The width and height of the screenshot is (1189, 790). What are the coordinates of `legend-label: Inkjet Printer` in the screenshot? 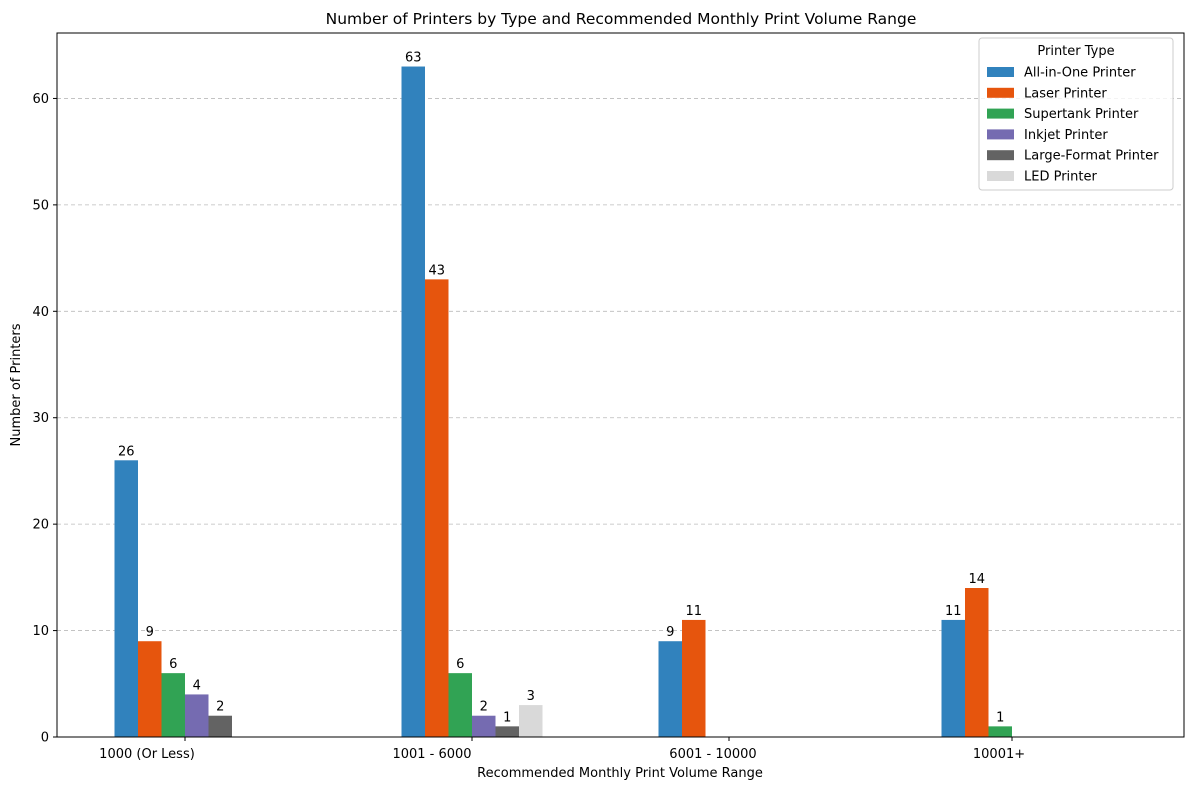 It's located at (1066, 135).